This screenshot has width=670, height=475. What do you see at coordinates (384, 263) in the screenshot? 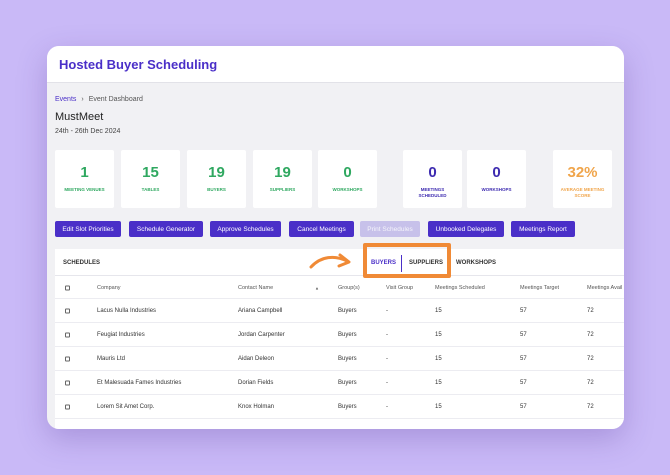
I see `tab-buyers: BUYERS` at bounding box center [384, 263].